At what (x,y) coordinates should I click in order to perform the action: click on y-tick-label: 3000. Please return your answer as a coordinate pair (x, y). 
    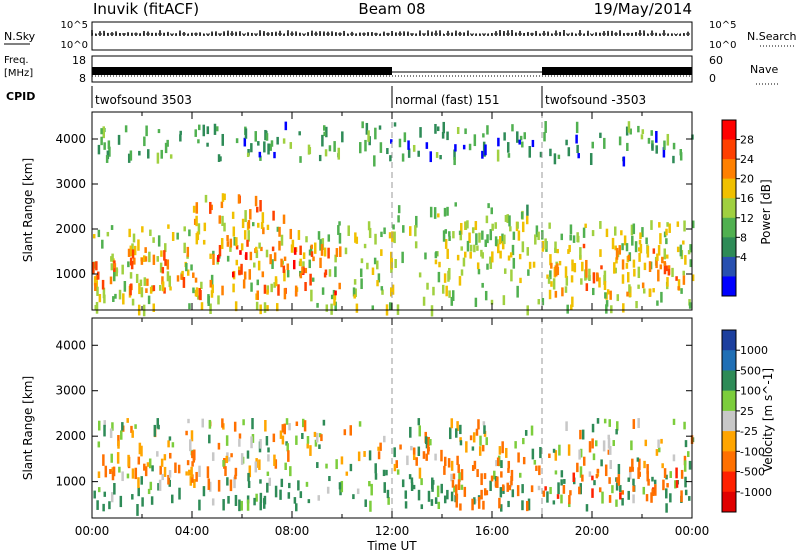
    Looking at the image, I should click on (70, 391).